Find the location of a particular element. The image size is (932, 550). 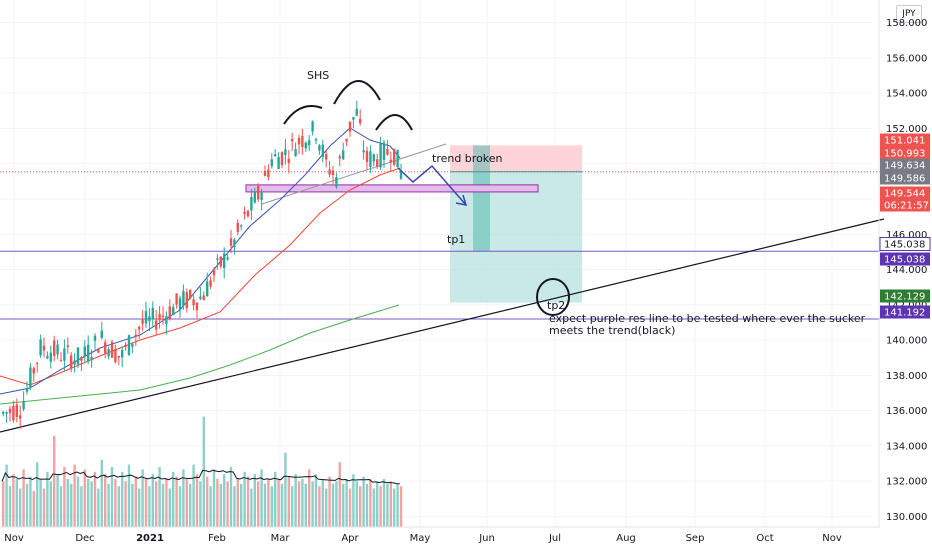

shs-label: SHS is located at coordinates (318, 75).